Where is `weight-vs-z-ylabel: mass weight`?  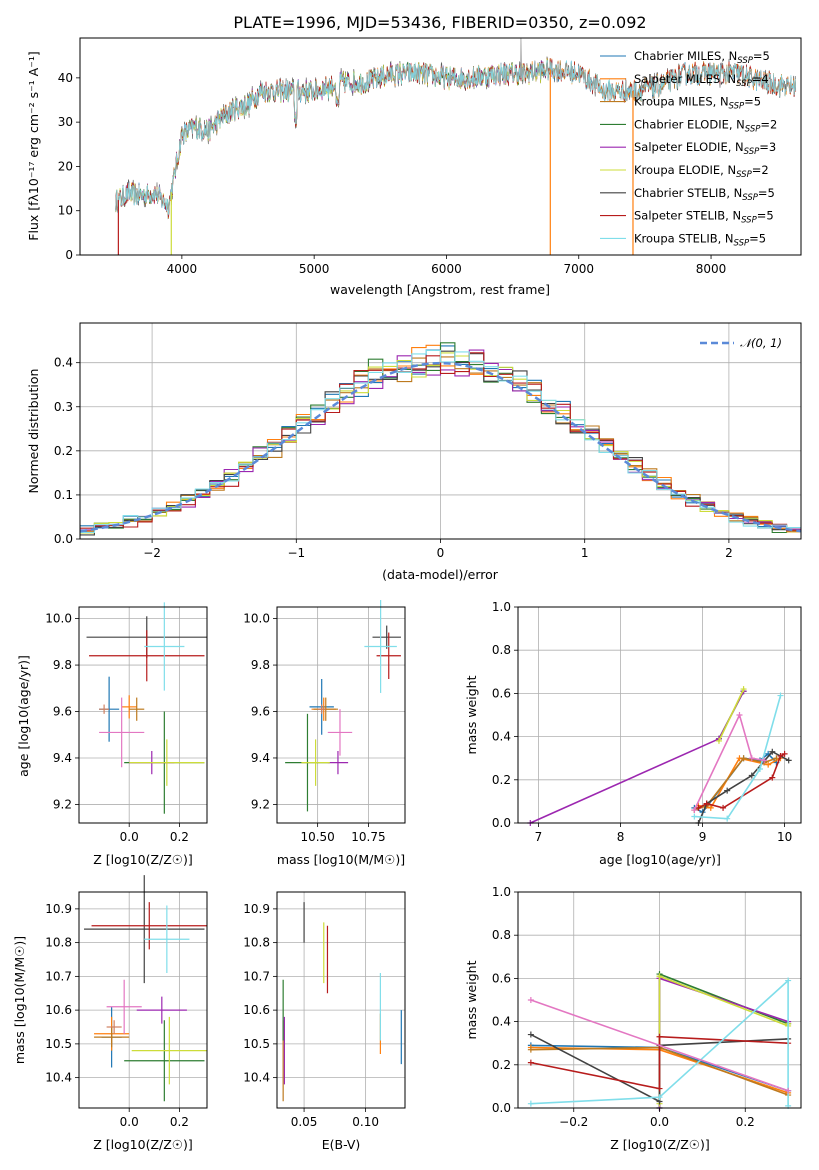 weight-vs-z-ylabel: mass weight is located at coordinates (471, 999).